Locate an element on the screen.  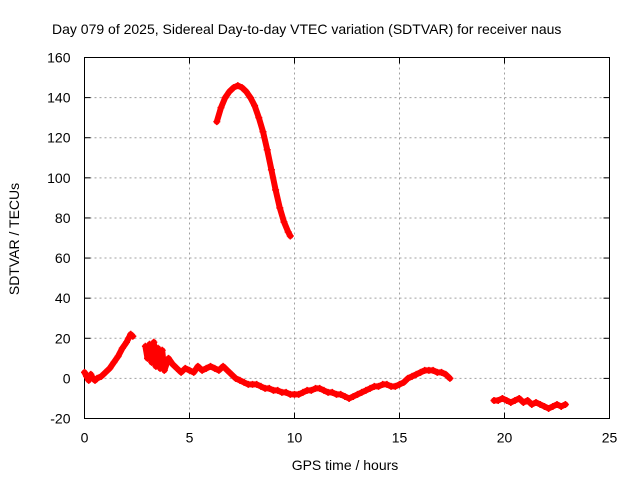
y-axis-label: SDTVAR / TECUs is located at coordinates (14, 239).